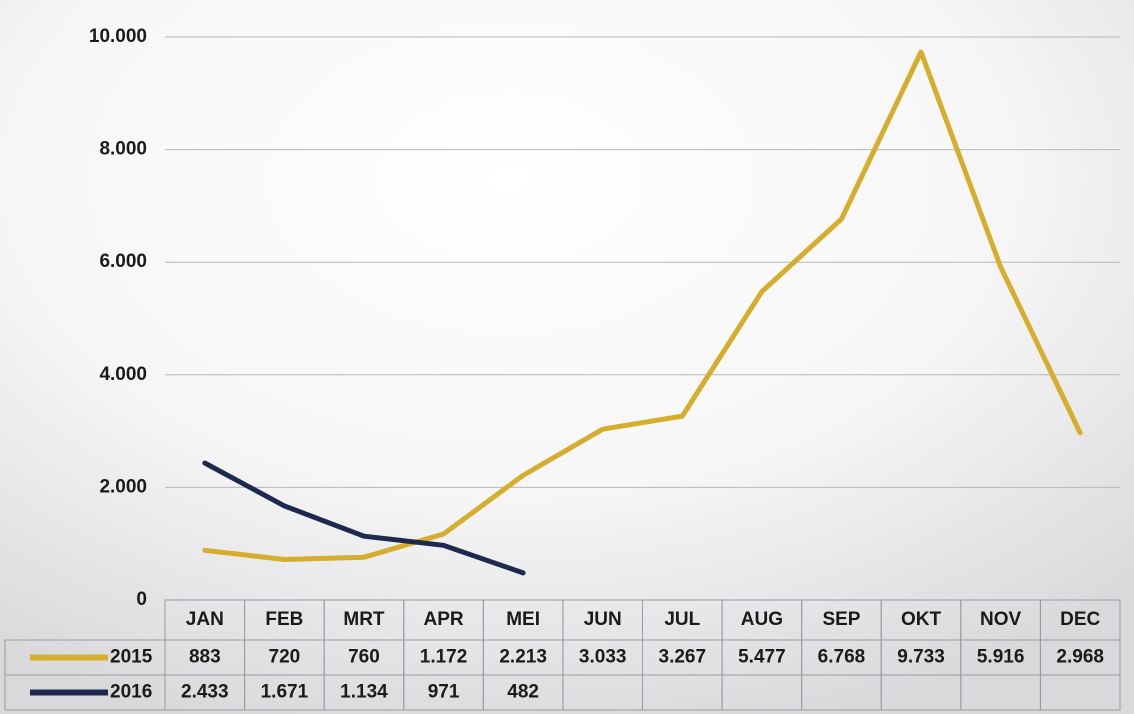  What do you see at coordinates (921, 657) in the screenshot?
I see `table-value: 9.733` at bounding box center [921, 657].